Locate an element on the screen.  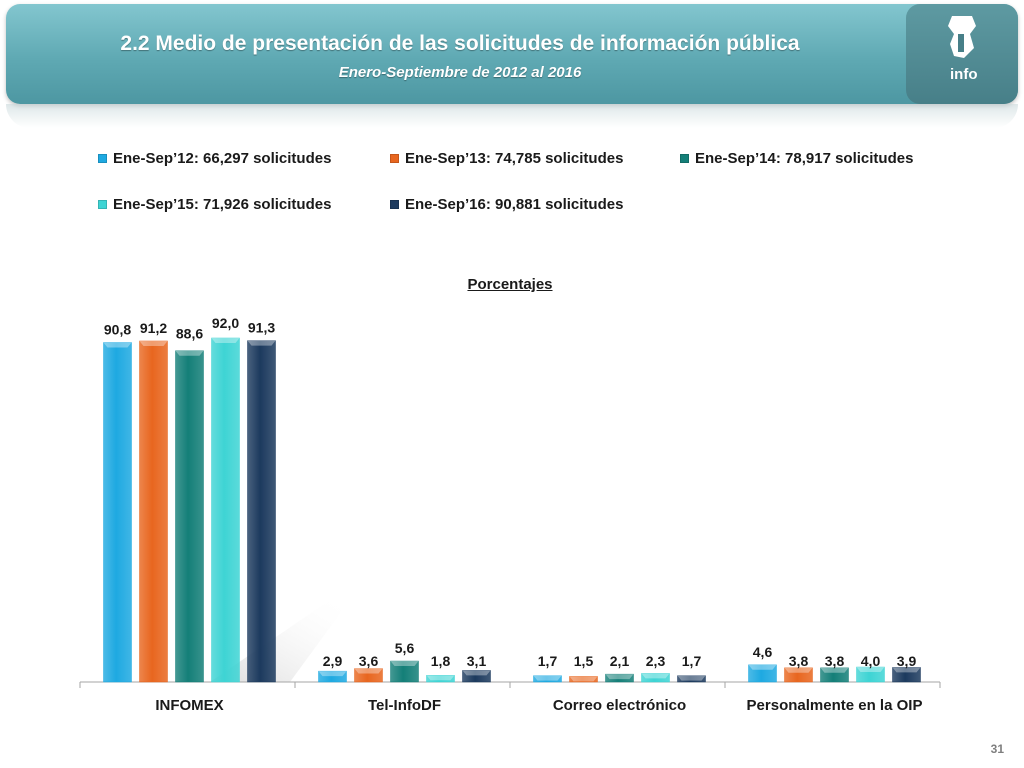
chart-title: Porcentajes is located at coordinates (510, 284).